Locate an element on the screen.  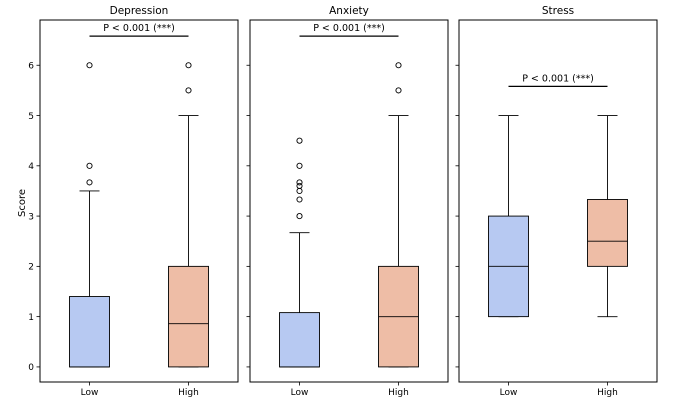
y-tick-label: 3 is located at coordinates (31, 217).